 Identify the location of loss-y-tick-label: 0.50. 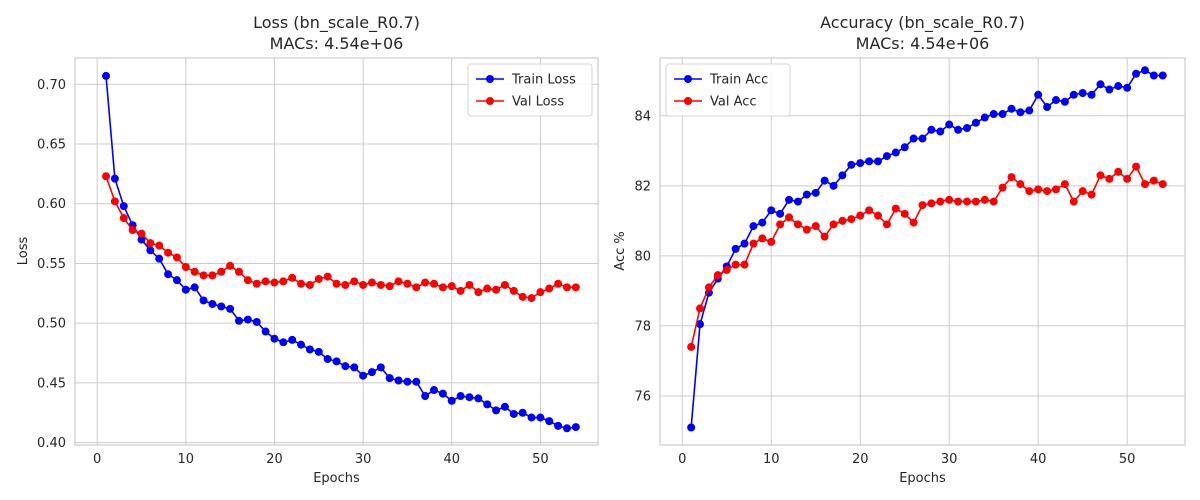
(51, 324).